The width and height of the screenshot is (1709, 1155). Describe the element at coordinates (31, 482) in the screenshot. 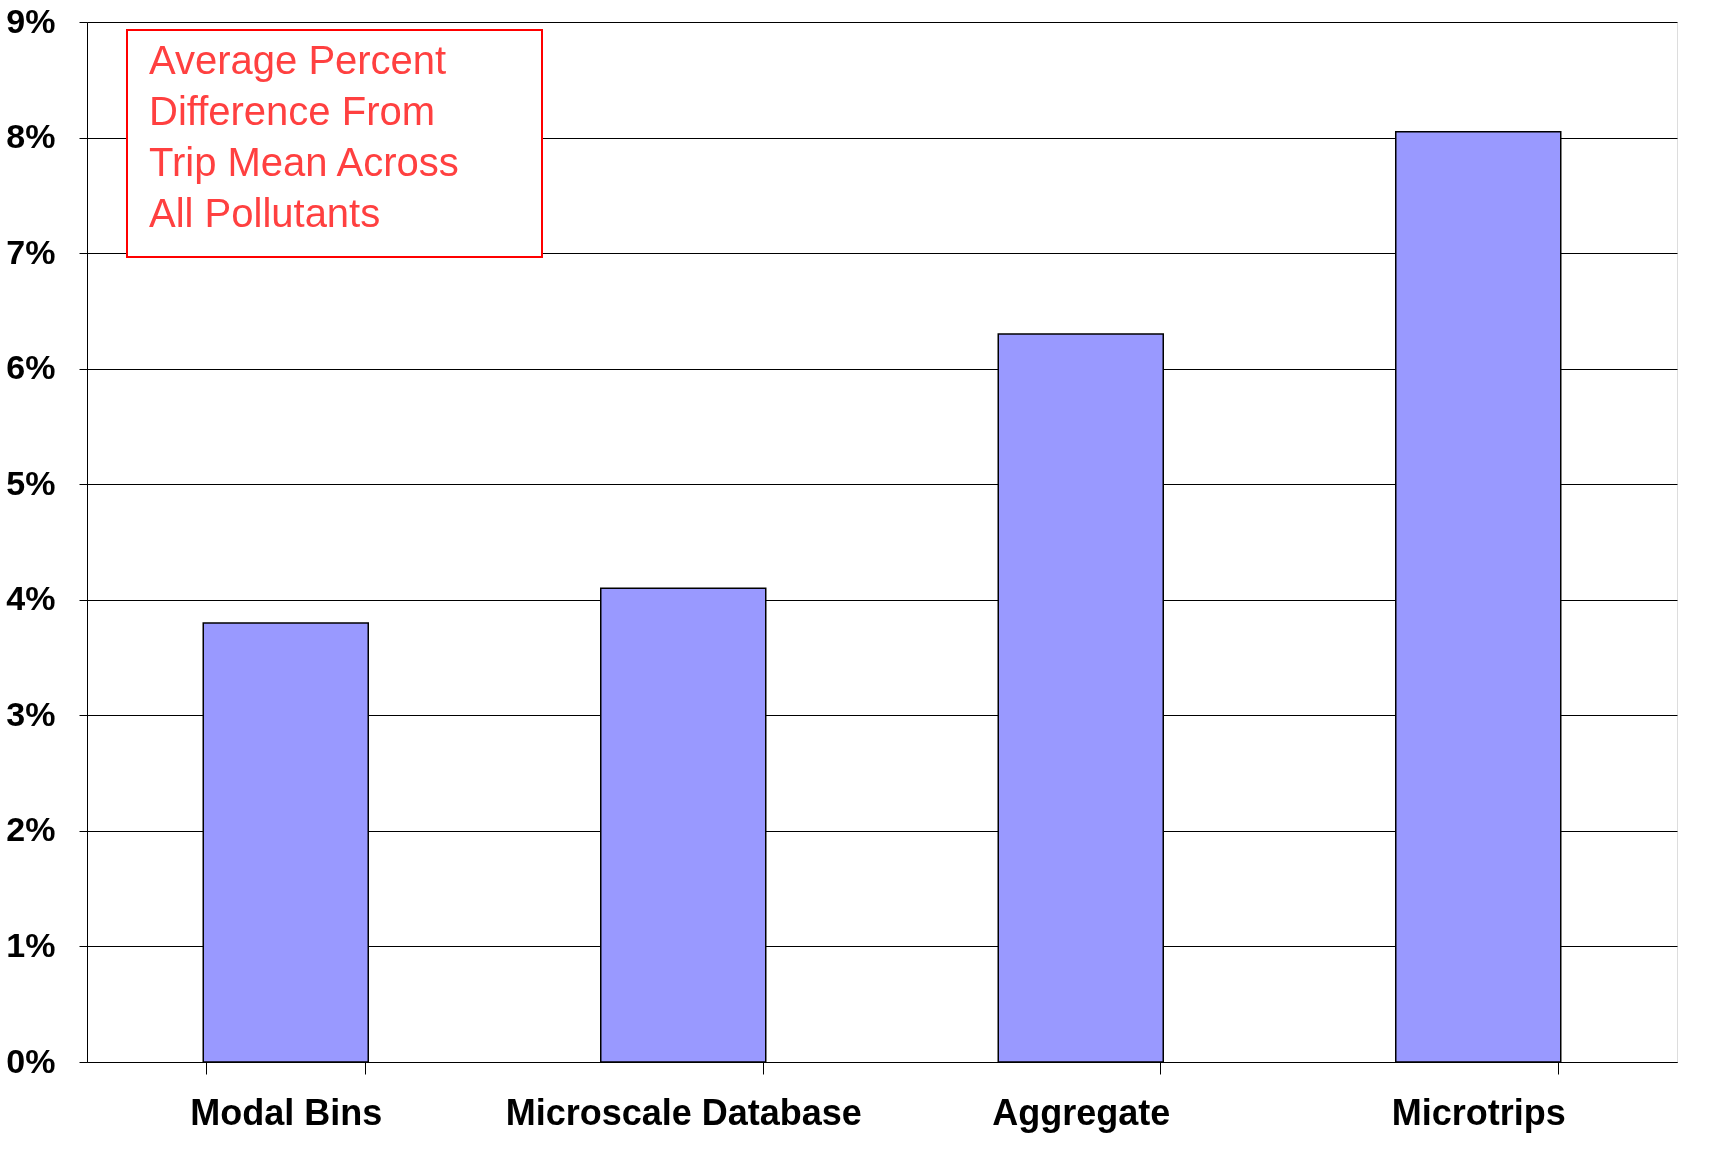

I see `y-tick-label: 5%` at that location.